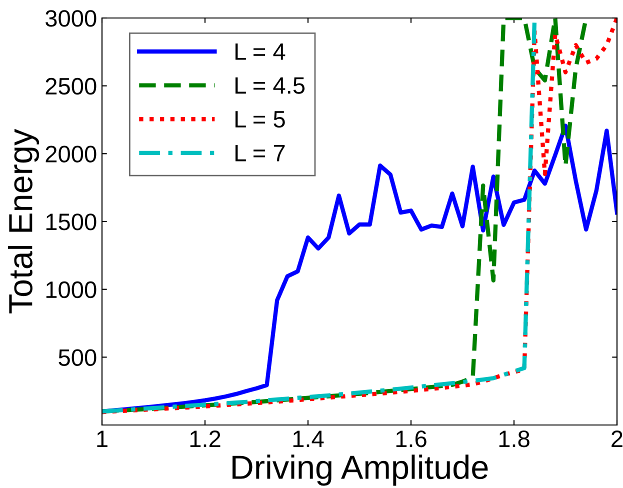  I want to click on x-tick-label: 2, so click(617, 438).